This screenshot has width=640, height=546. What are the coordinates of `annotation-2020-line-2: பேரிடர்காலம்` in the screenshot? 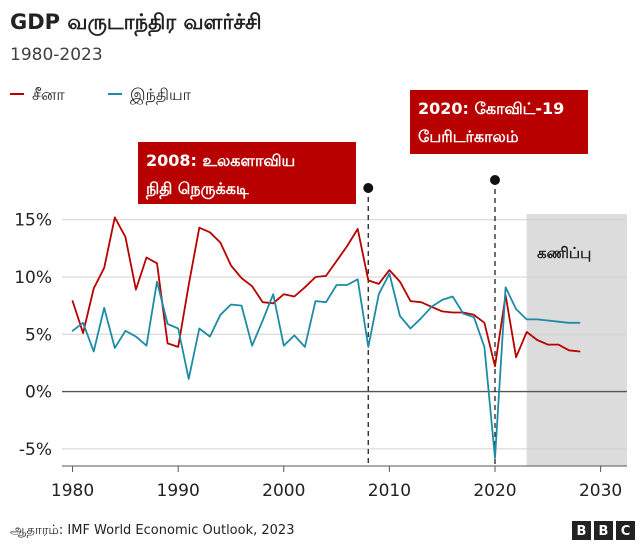 It's located at (468, 136).